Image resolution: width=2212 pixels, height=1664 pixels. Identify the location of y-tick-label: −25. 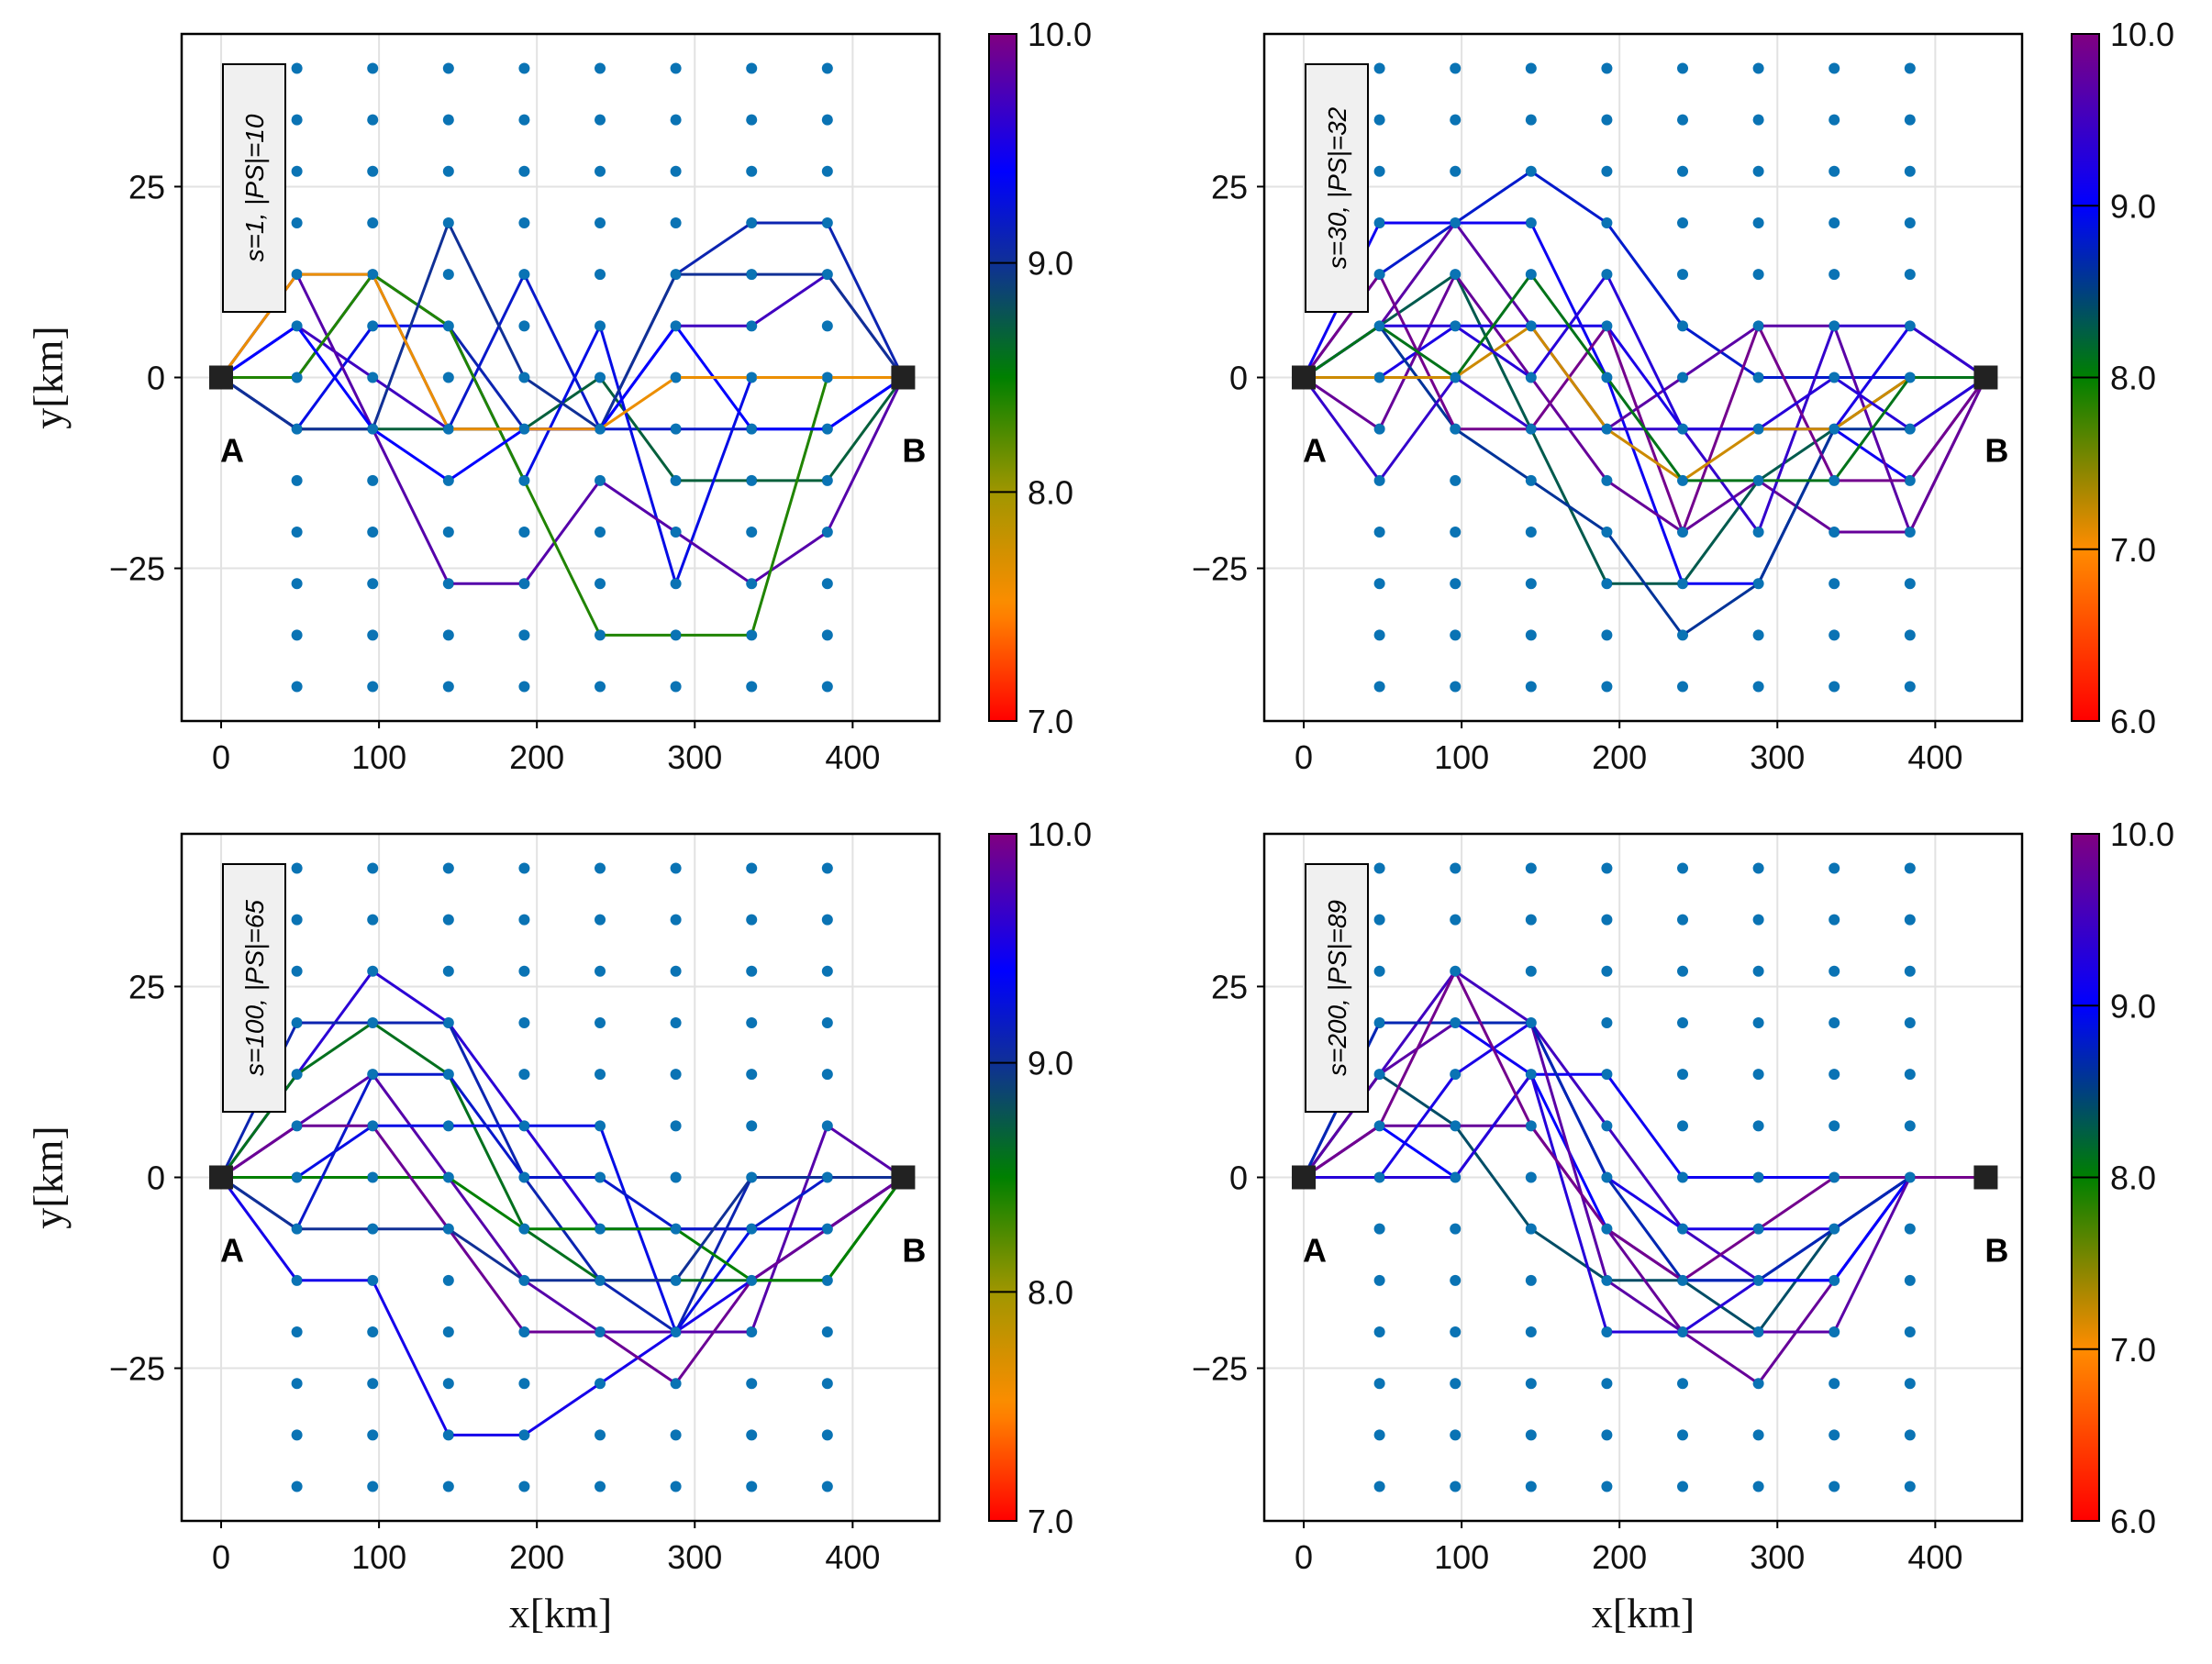
(137, 569).